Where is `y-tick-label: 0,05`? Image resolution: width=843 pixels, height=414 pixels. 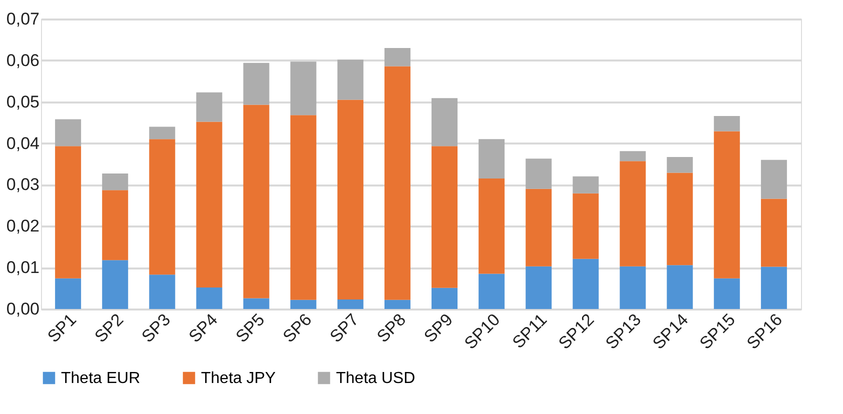 y-tick-label: 0,05 is located at coordinates (23, 102).